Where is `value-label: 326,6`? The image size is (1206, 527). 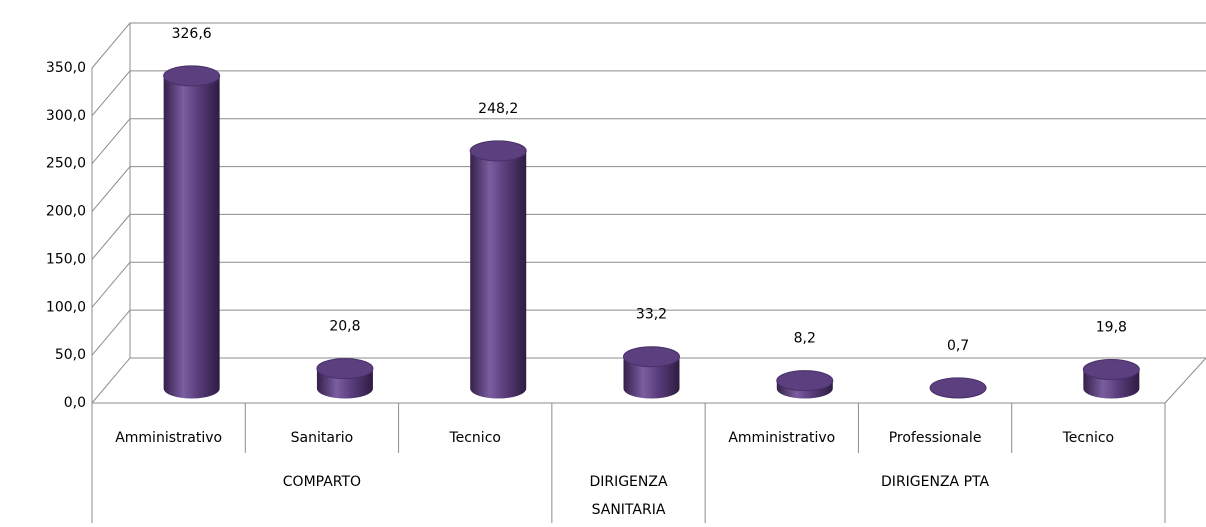 value-label: 326,6 is located at coordinates (192, 34).